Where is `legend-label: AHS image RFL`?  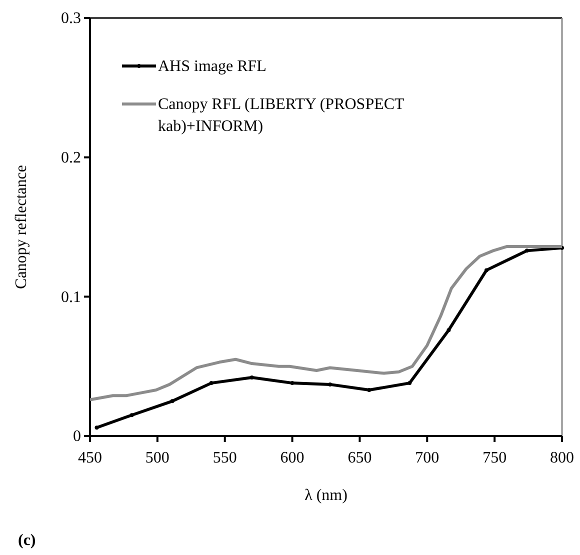
legend-label: AHS image RFL is located at coordinates (212, 66).